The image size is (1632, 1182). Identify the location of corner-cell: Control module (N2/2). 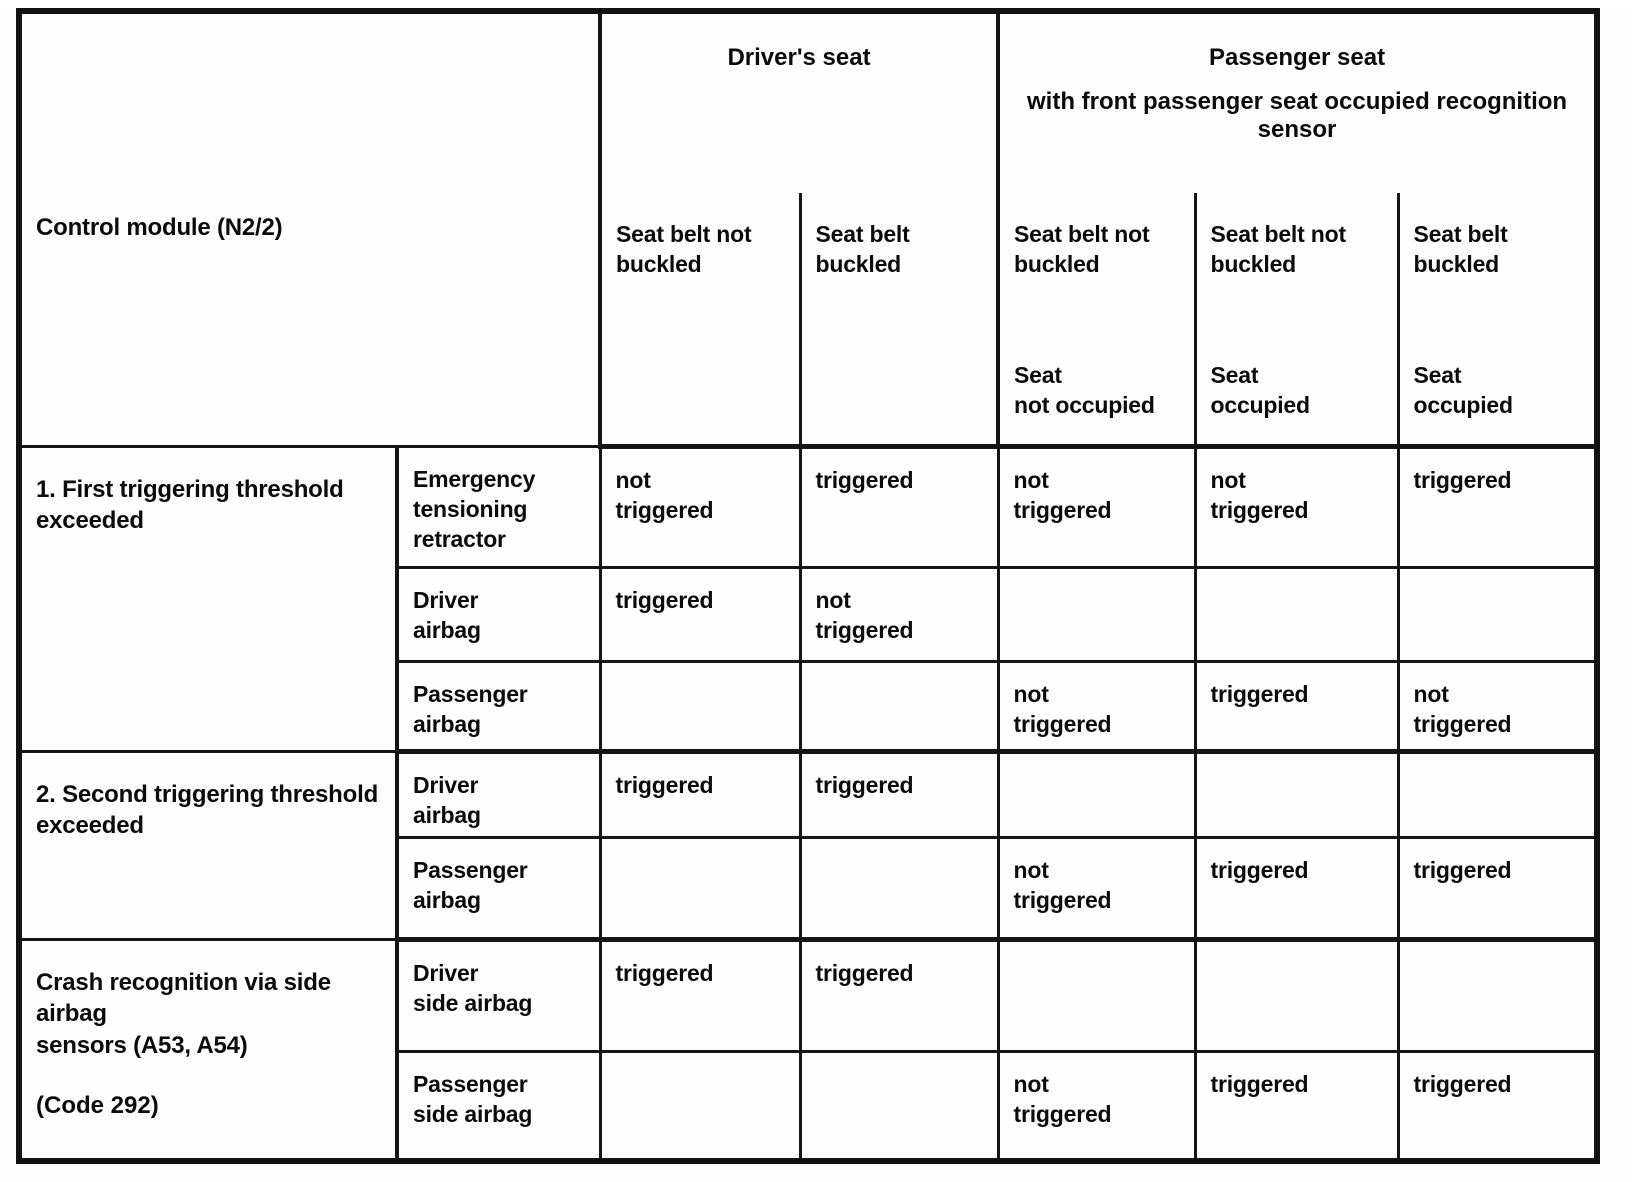
(309, 228).